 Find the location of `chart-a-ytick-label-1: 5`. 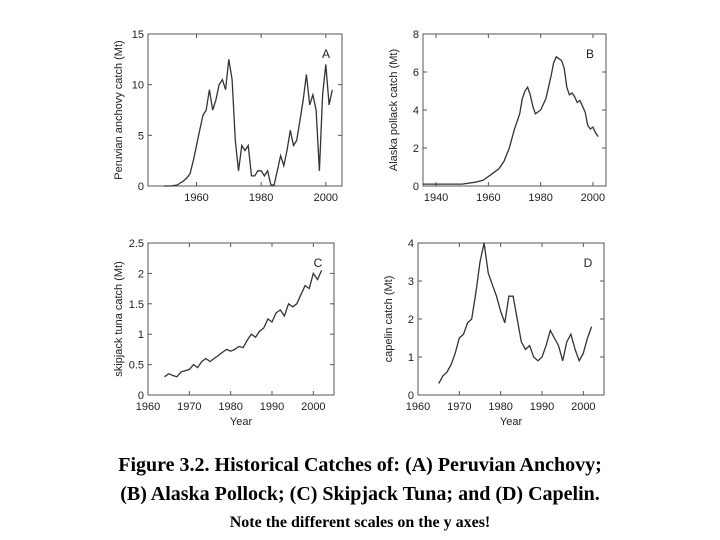

chart-a-ytick-label-1: 5 is located at coordinates (141, 136).